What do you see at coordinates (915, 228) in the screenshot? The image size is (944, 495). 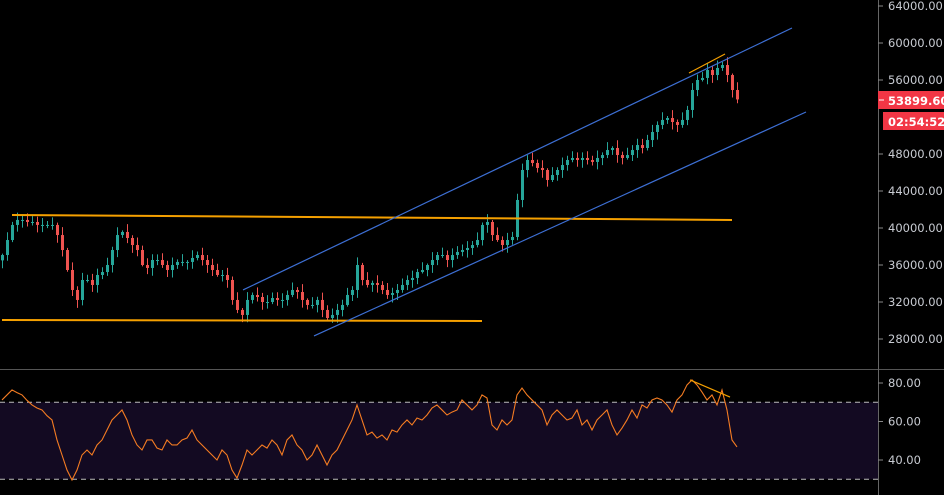 I see `price-tick-label: 40000.00` at bounding box center [915, 228].